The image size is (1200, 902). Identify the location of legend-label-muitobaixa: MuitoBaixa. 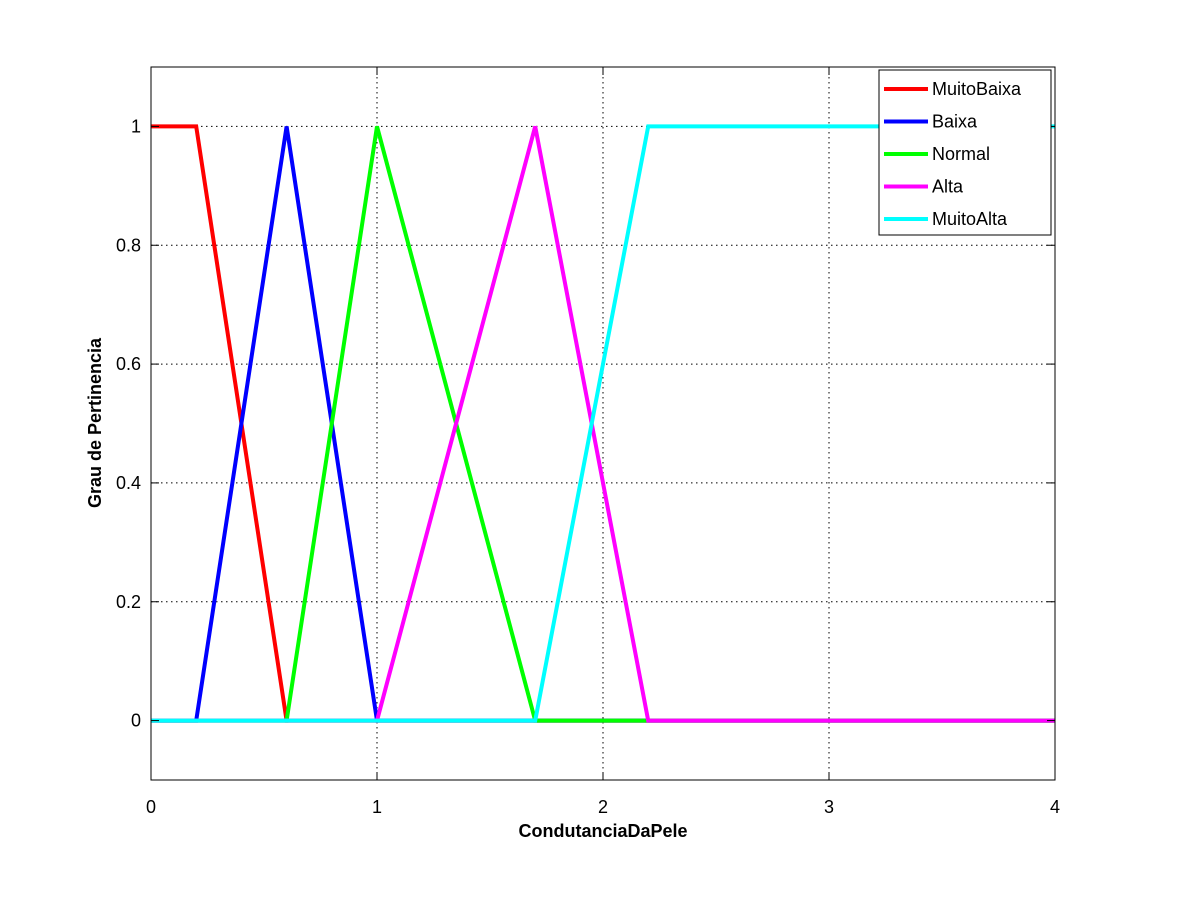
(977, 89).